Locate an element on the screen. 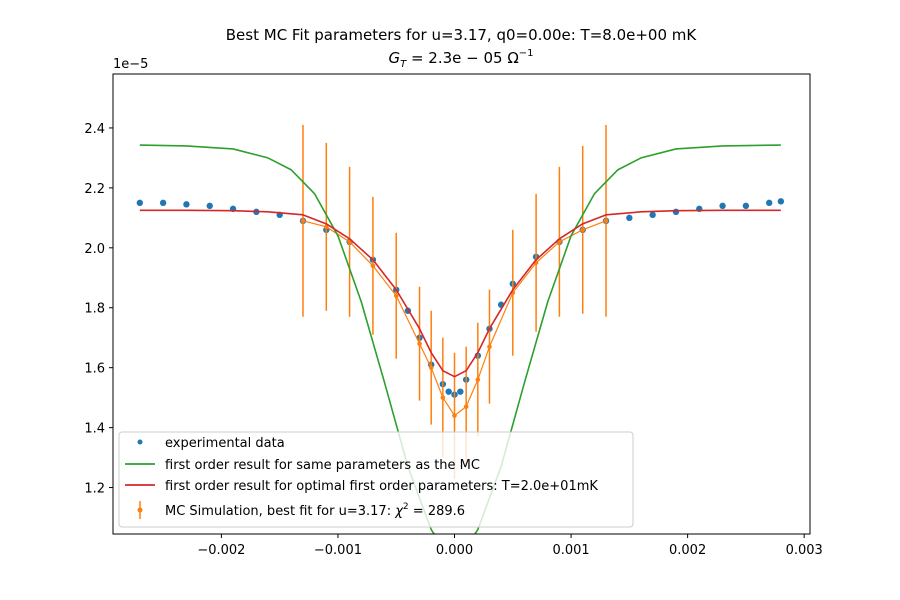 This screenshot has height=600, width=900. legend-marker-experimental is located at coordinates (140, 442).